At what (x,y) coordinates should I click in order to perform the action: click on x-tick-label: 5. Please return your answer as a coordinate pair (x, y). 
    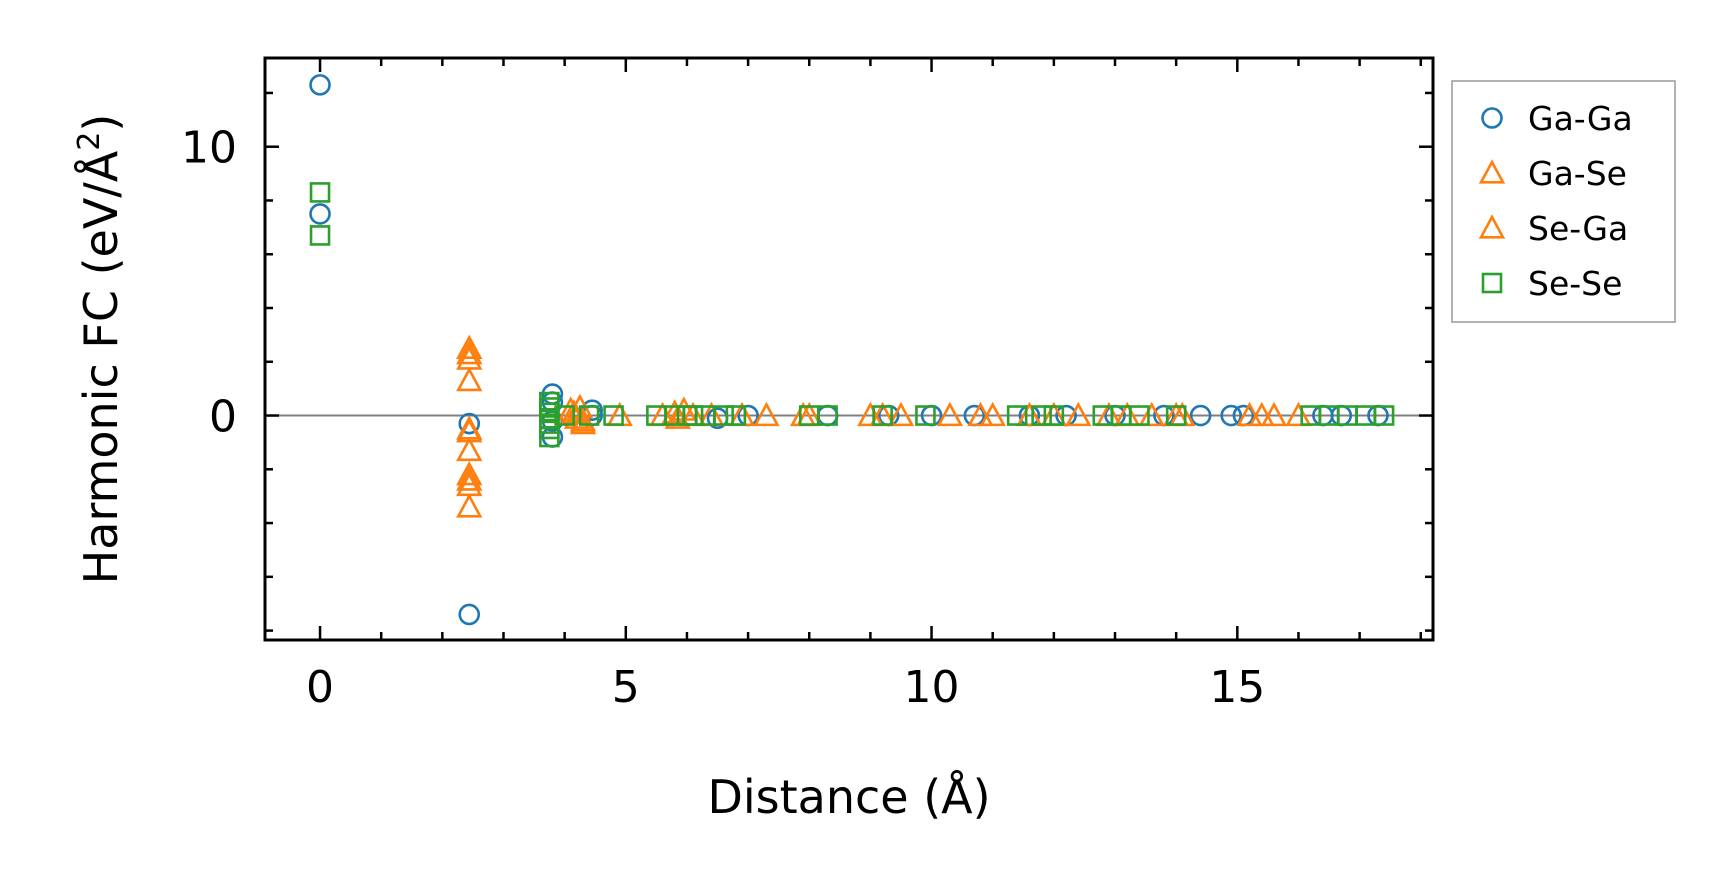
    Looking at the image, I should click on (626, 687).